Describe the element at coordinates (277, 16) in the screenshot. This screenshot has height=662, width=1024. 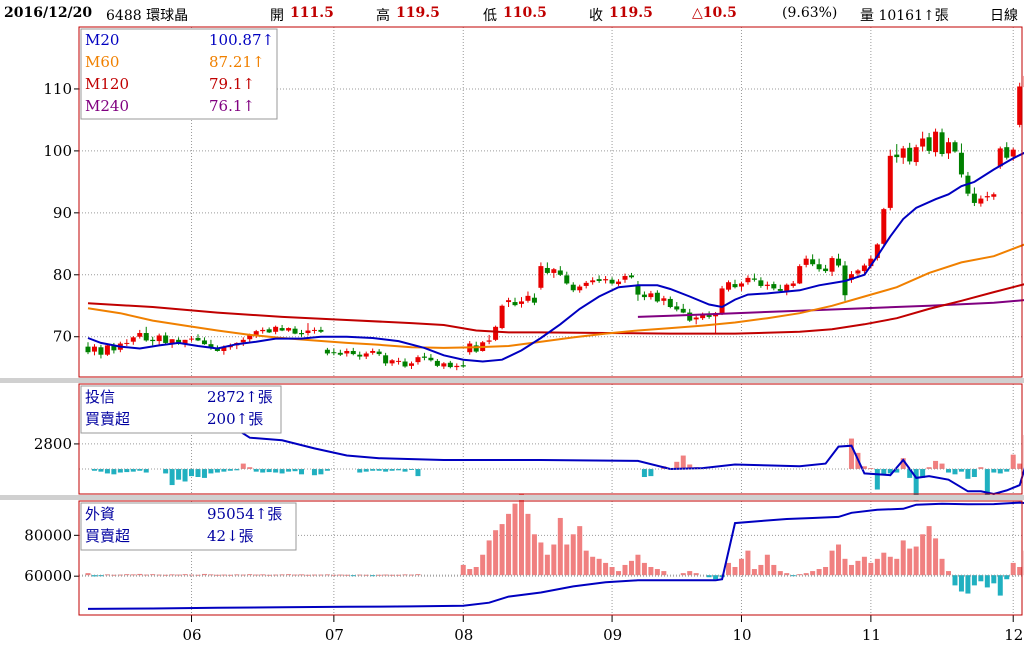
I see `open-label: 開` at that location.